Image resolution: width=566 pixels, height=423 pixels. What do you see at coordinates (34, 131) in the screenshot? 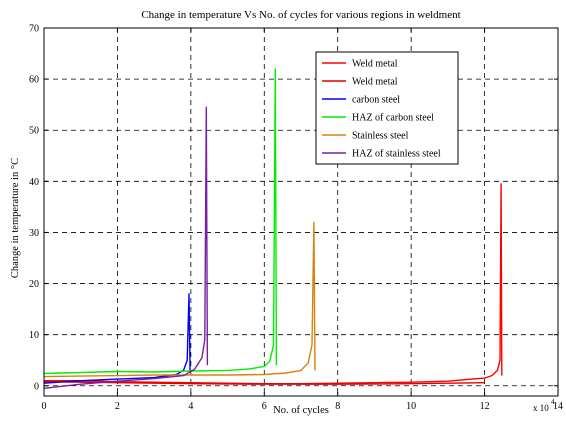
I see `y-tick-label: 50` at bounding box center [34, 131].